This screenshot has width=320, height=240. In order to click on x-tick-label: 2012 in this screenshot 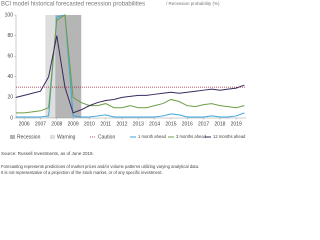, I will do `click(121, 124)`.